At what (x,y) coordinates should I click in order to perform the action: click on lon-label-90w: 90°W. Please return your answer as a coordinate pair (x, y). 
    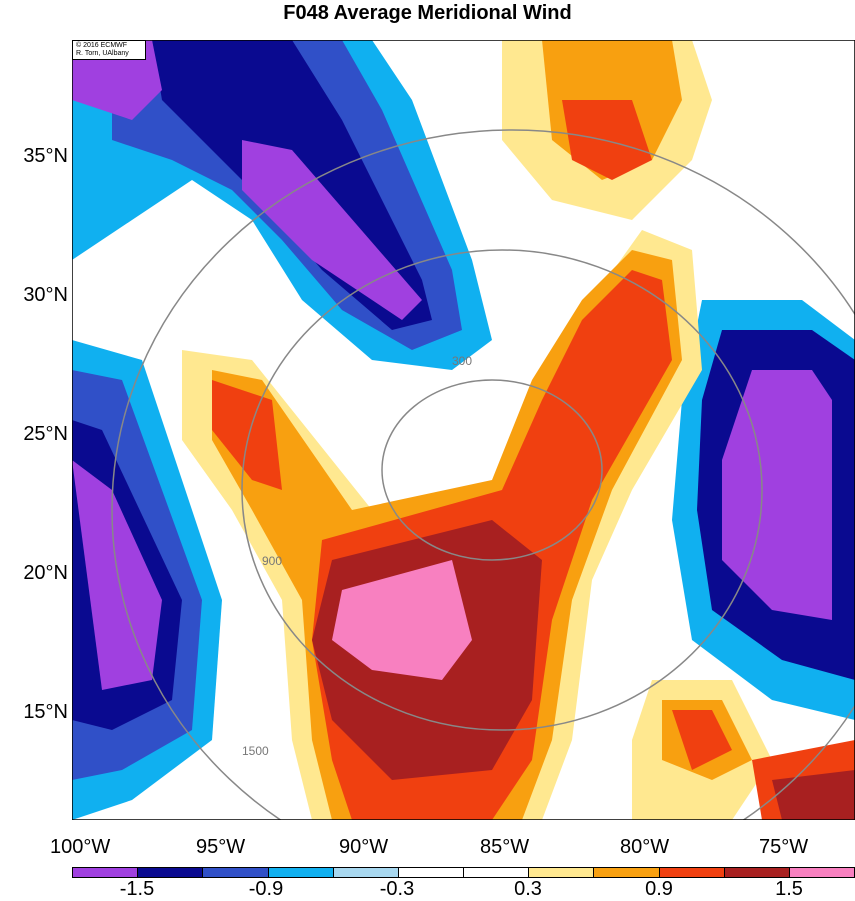
    Looking at the image, I should click on (364, 847).